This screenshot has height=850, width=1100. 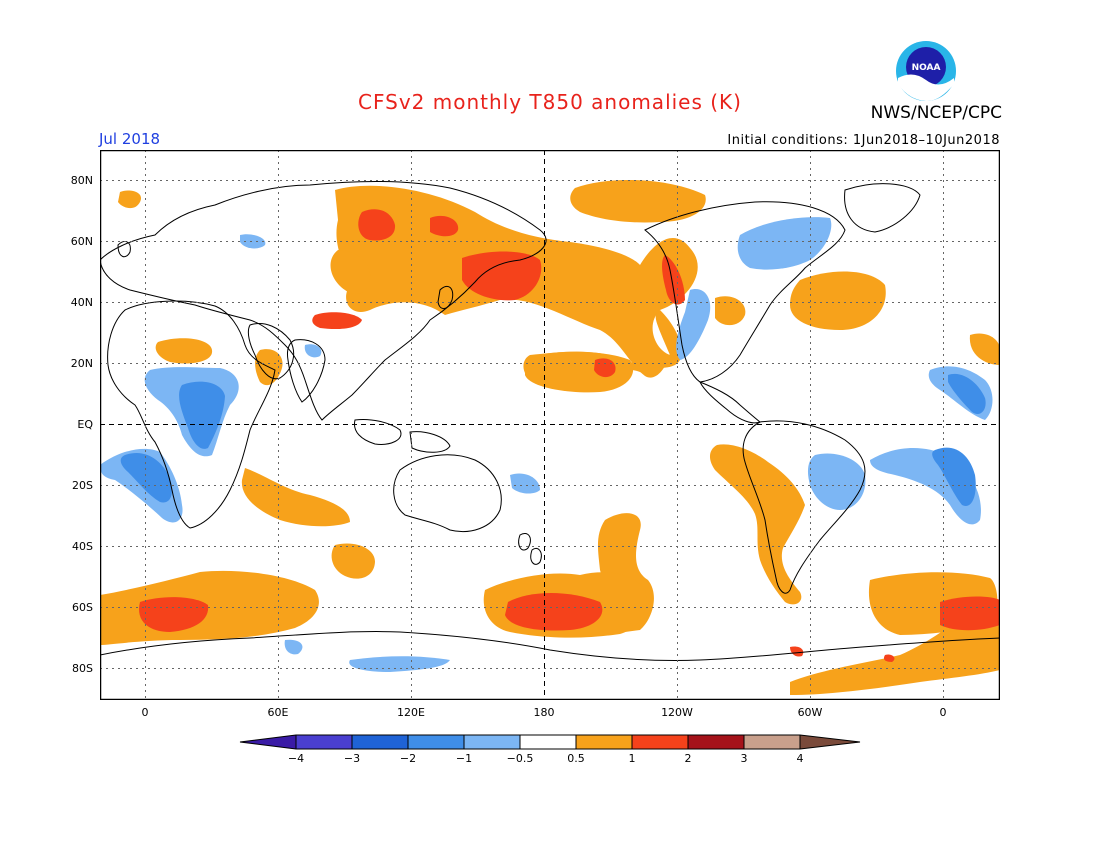 I want to click on moderate-cool-anomaly-regions, so click(x=553, y=439).